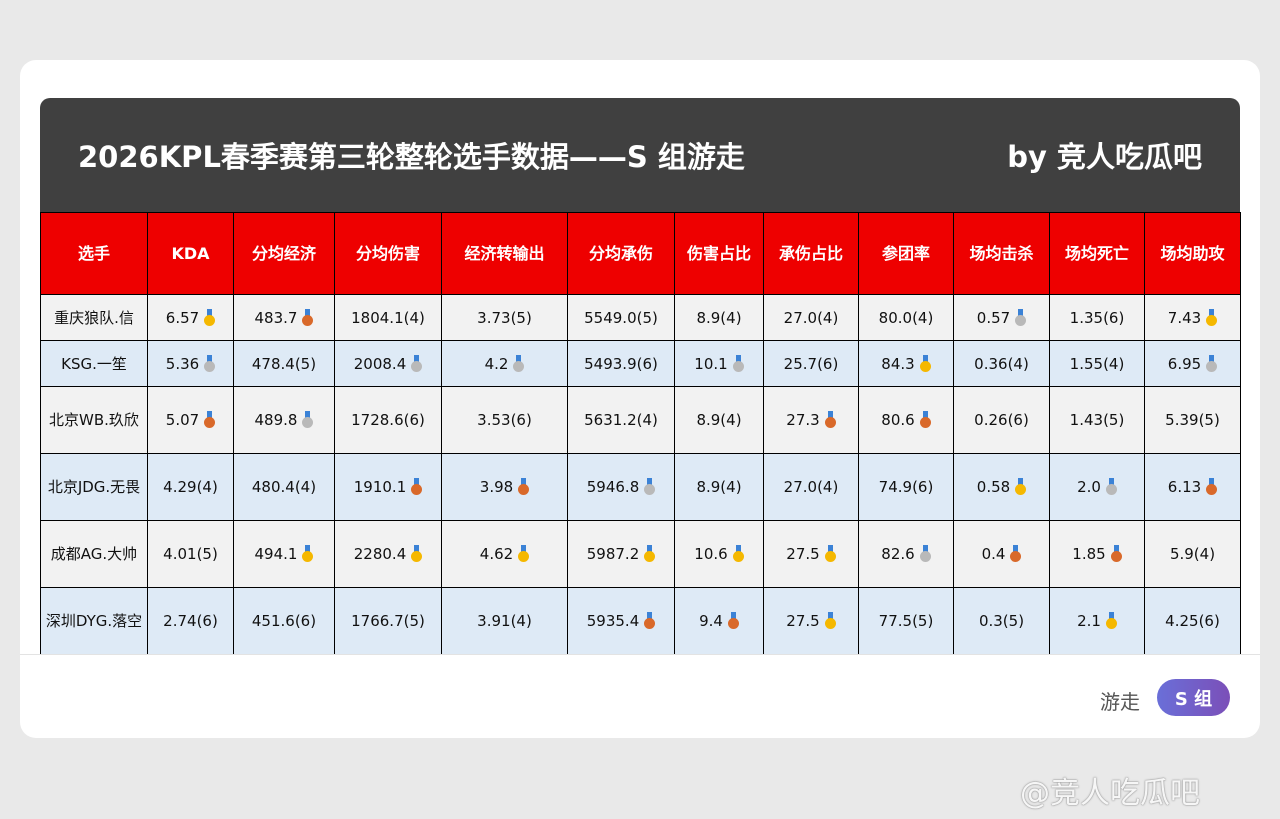  Describe the element at coordinates (1184, 363) in the screenshot. I see `cell-value: 6.95` at that location.